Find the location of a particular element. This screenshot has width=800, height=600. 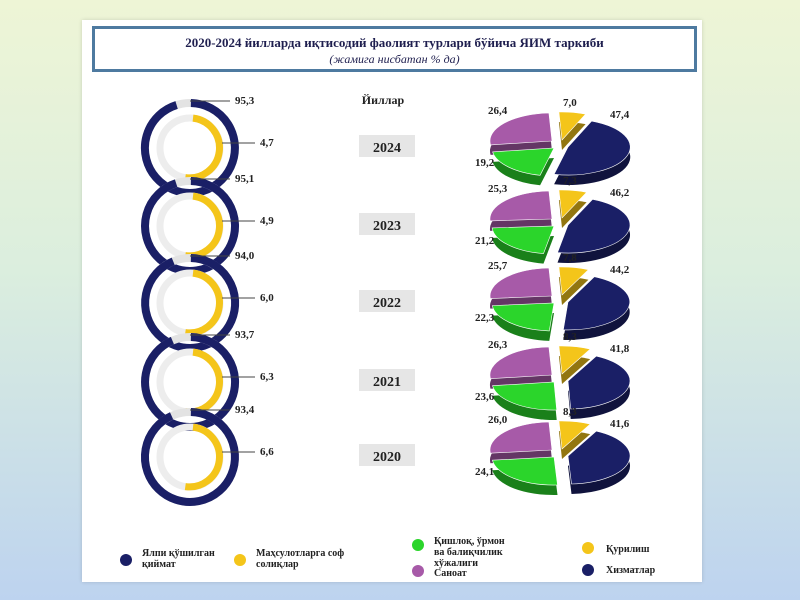

legend-item-services: Хизматлар is located at coordinates (619, 570).